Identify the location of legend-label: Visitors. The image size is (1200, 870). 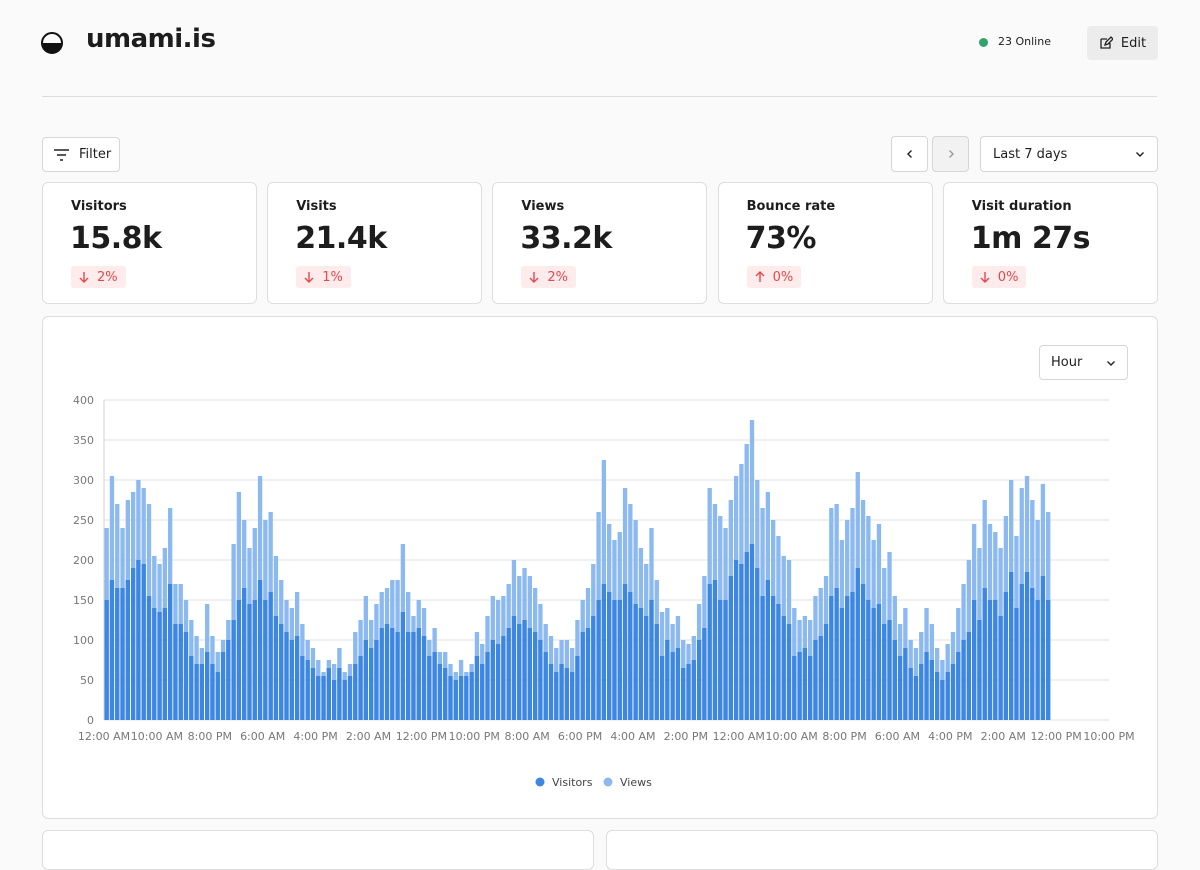
(572, 782).